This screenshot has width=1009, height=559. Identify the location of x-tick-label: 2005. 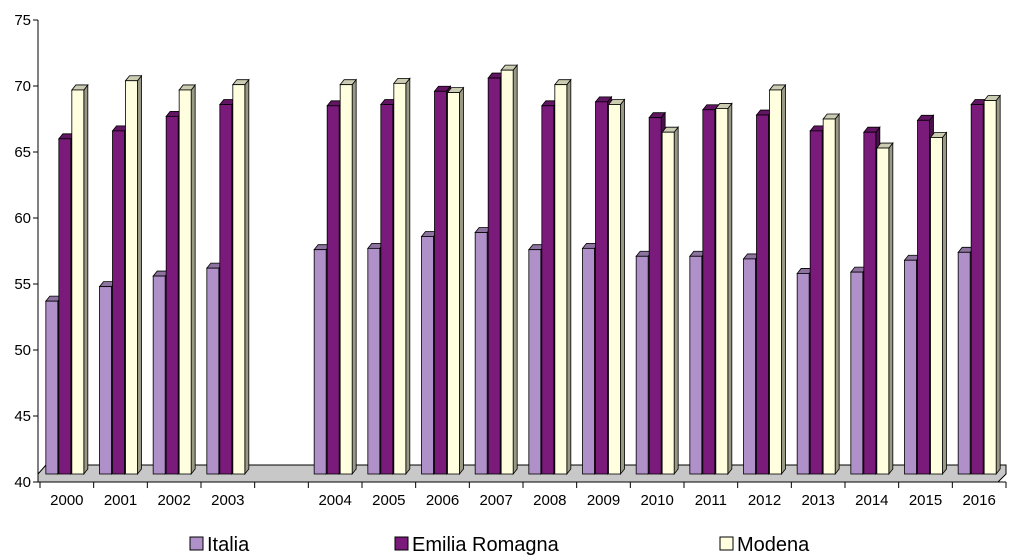
(388, 500).